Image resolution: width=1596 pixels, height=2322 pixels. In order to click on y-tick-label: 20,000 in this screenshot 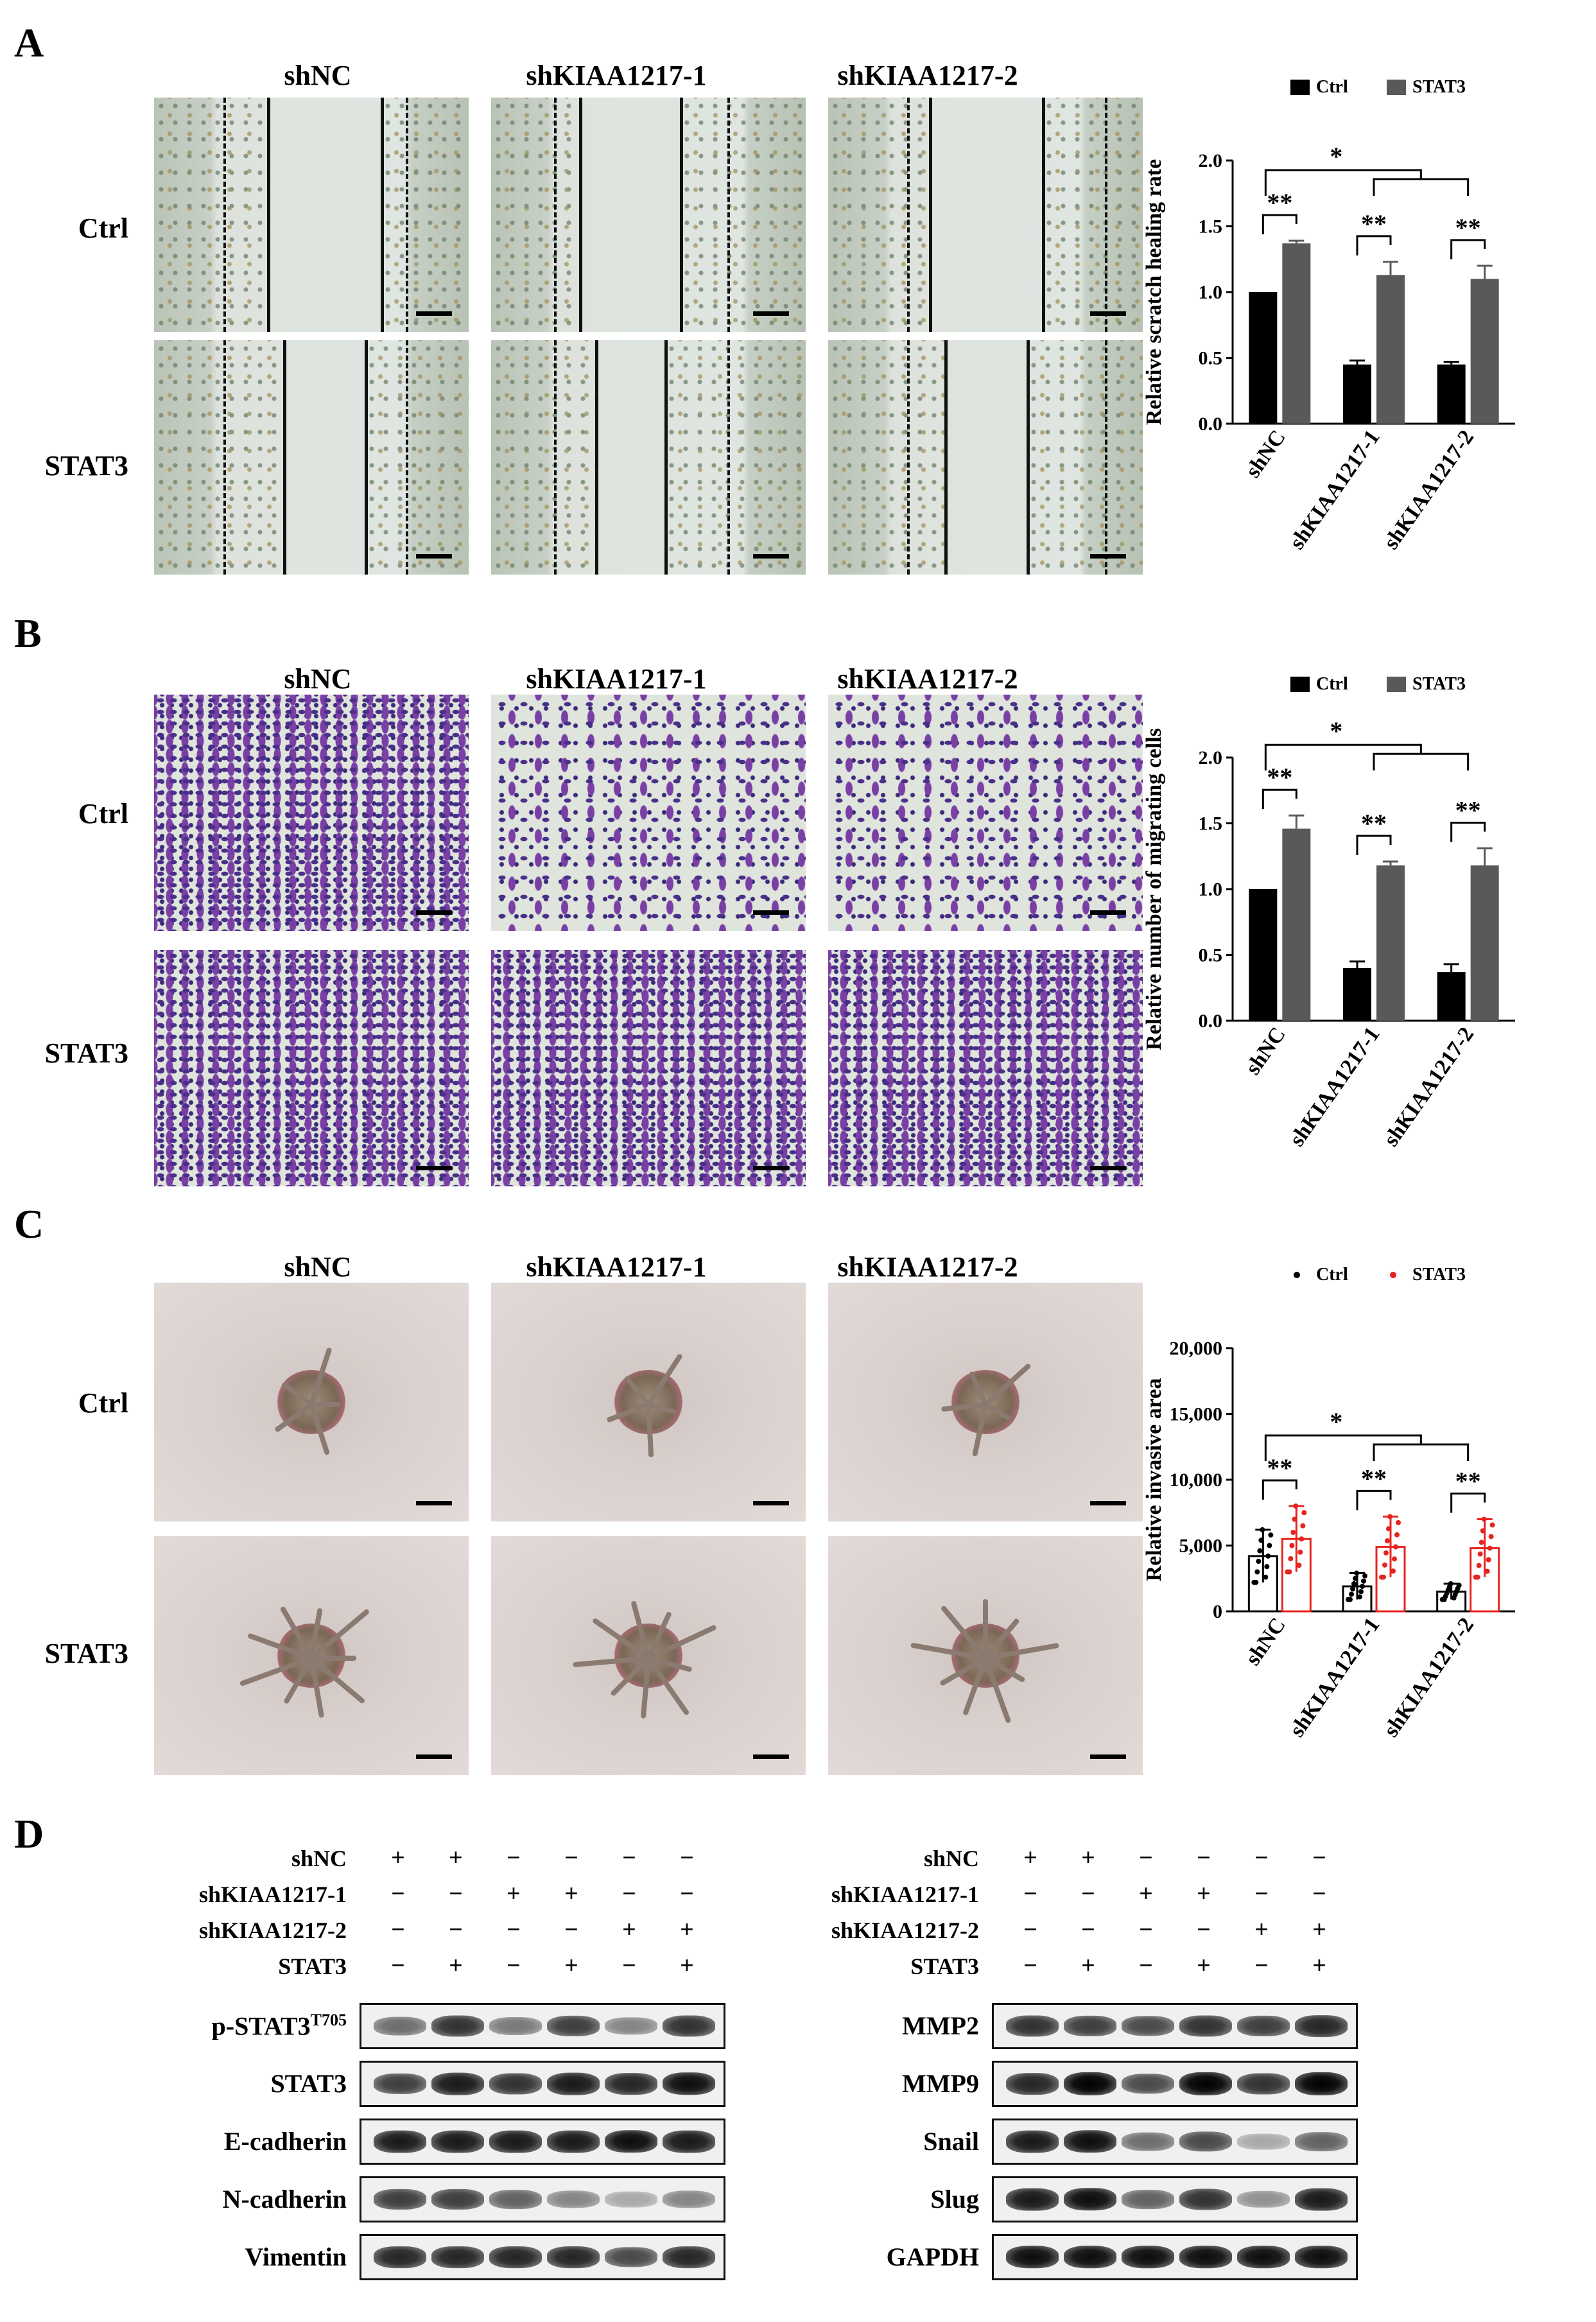, I will do `click(1196, 1348)`.